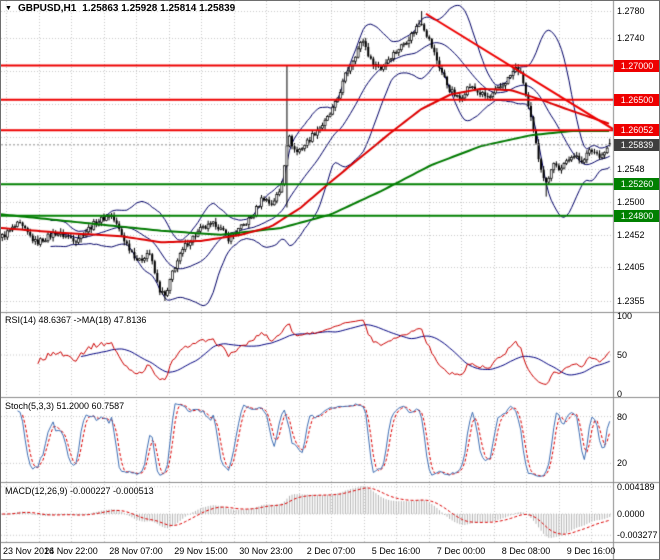 The image size is (660, 560). Describe the element at coordinates (331, 551) in the screenshot. I see `time-tick-label: 2 Dec 07:00` at that location.